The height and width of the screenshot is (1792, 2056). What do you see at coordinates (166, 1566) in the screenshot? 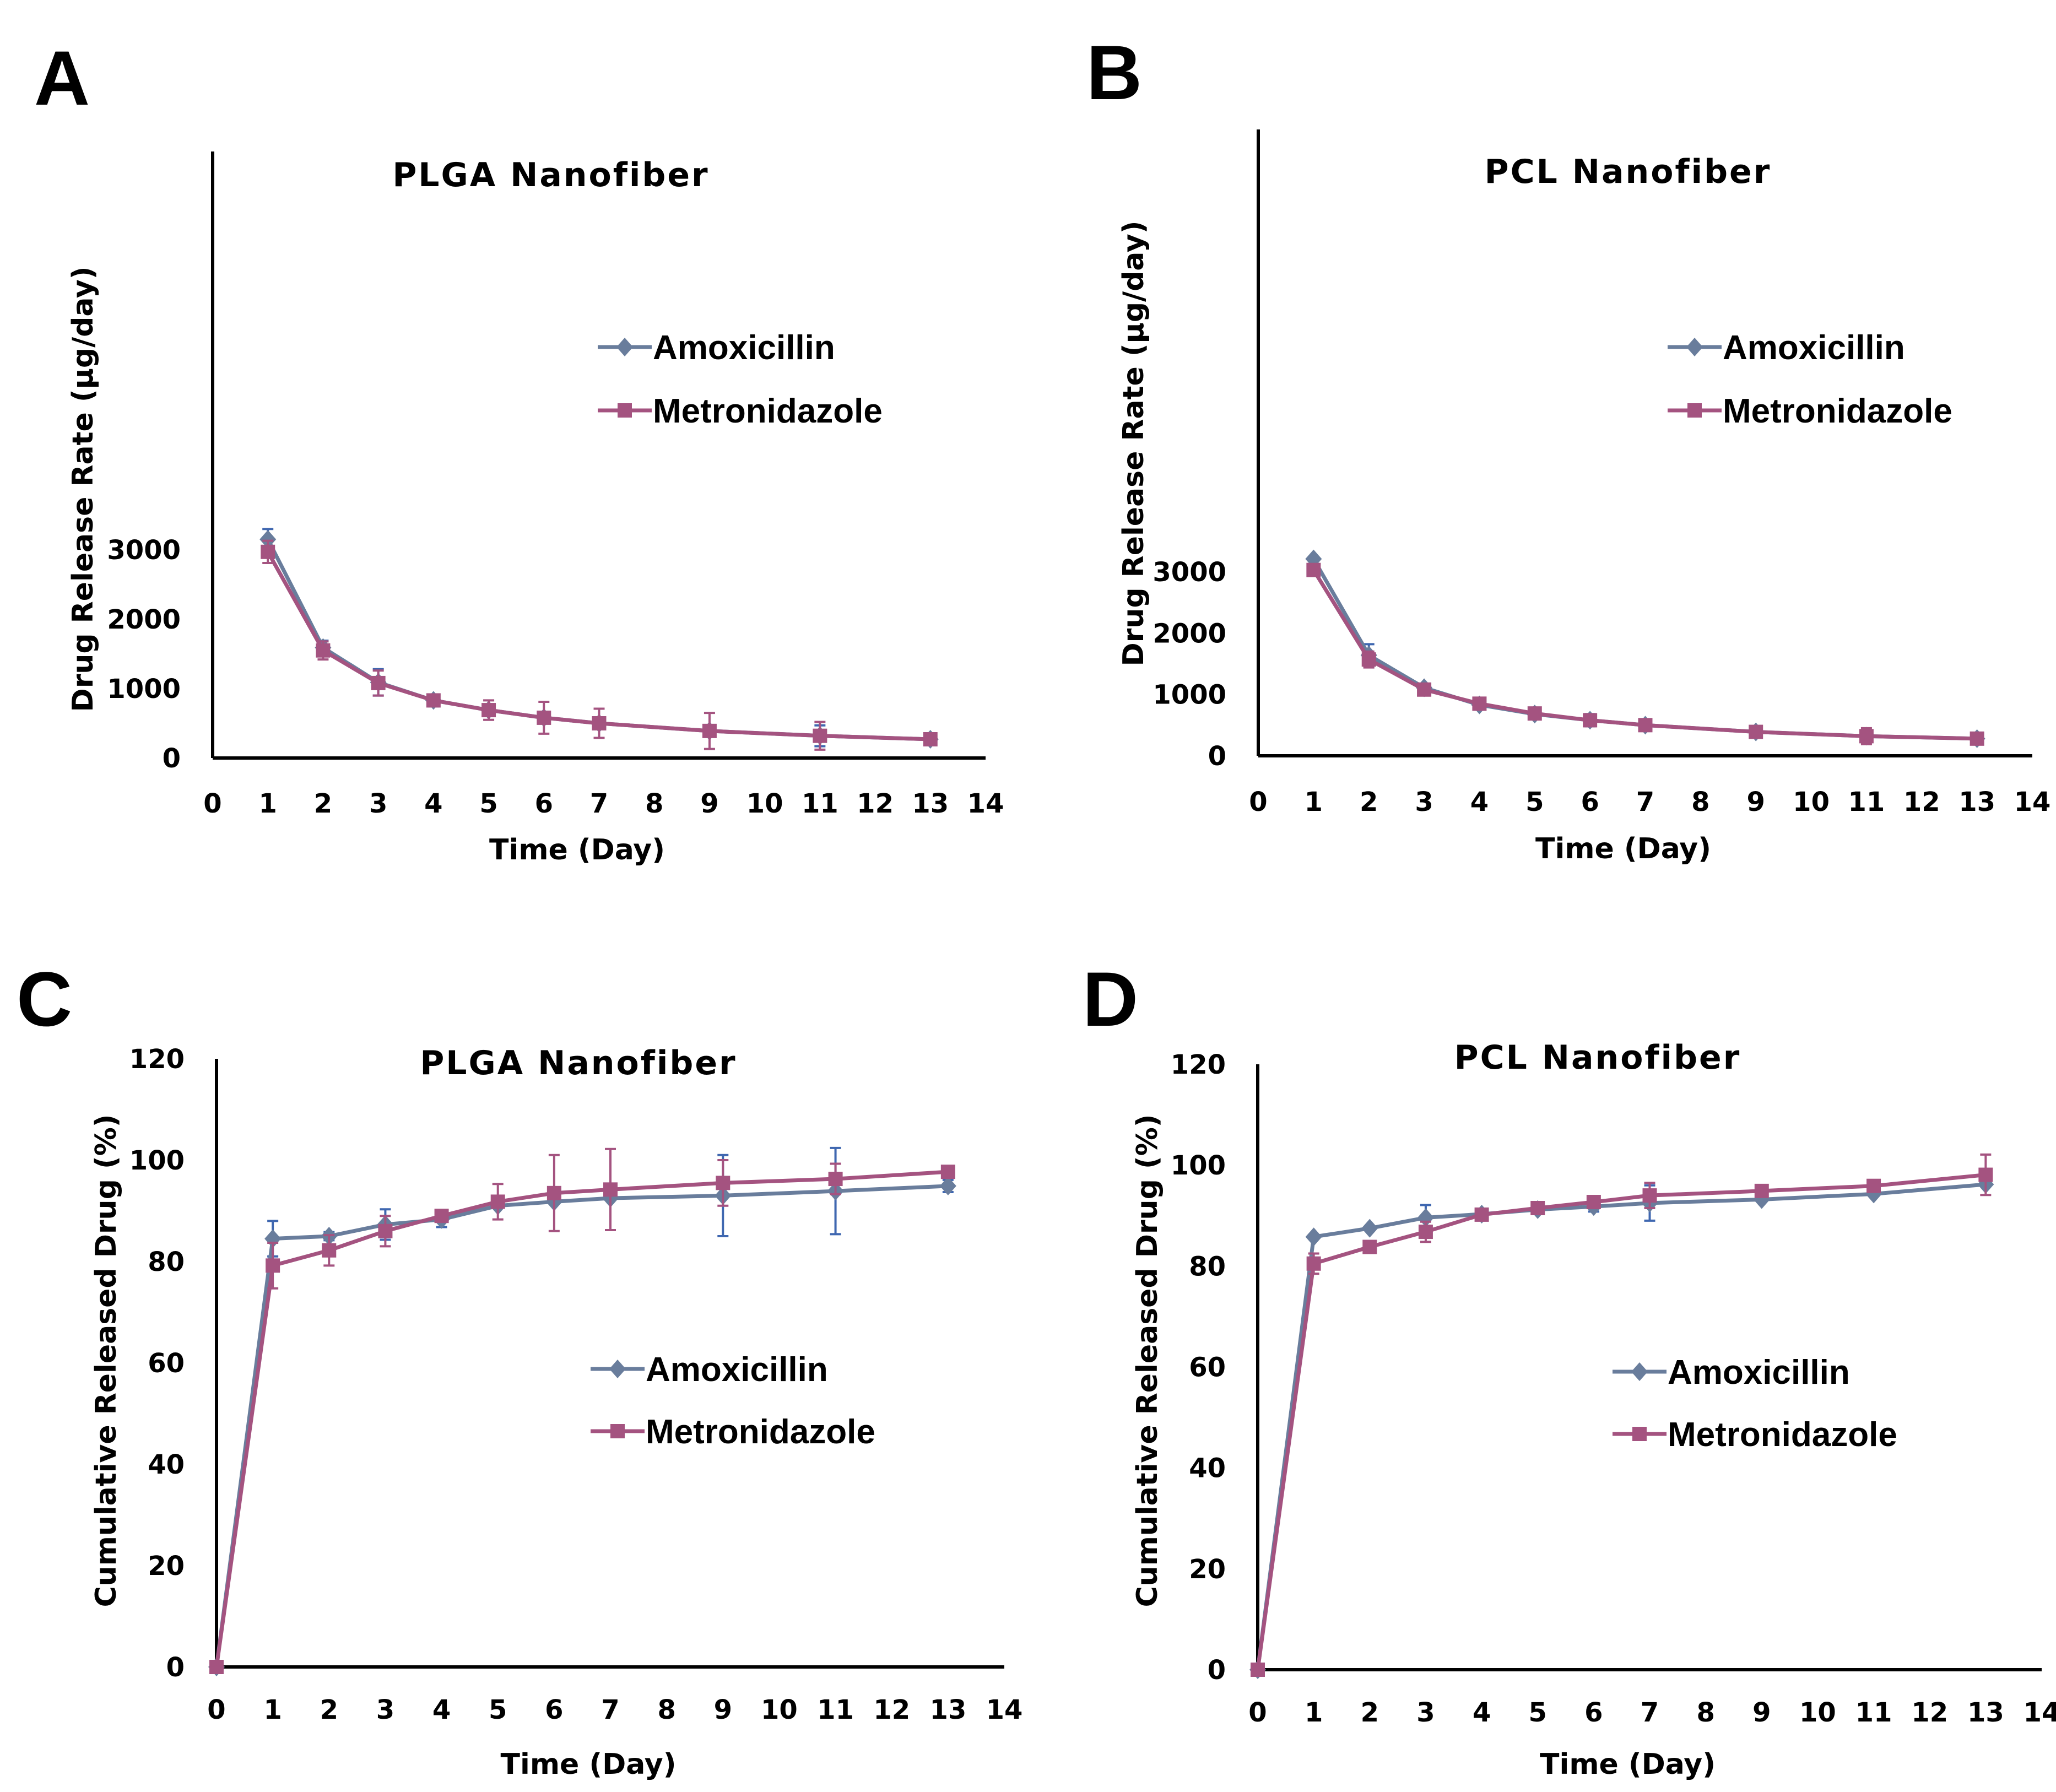
I see `y-tick-label: 20` at bounding box center [166, 1566].